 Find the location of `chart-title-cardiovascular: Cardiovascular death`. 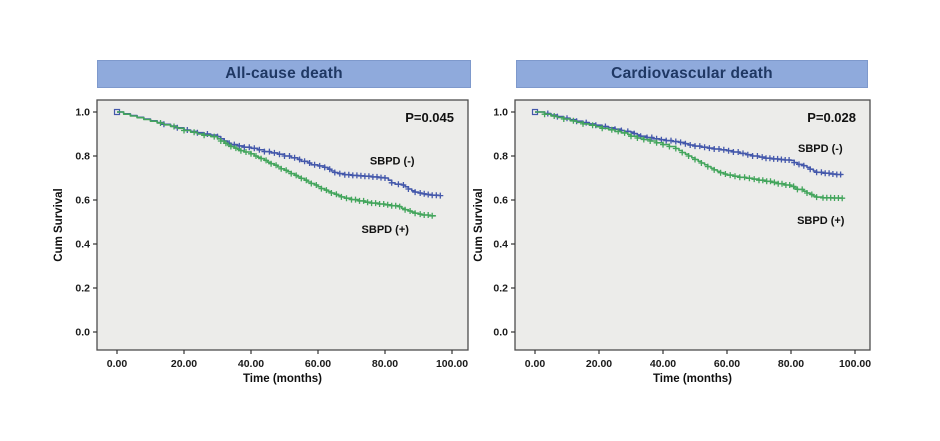

chart-title-cardiovascular: Cardiovascular death is located at coordinates (692, 73).